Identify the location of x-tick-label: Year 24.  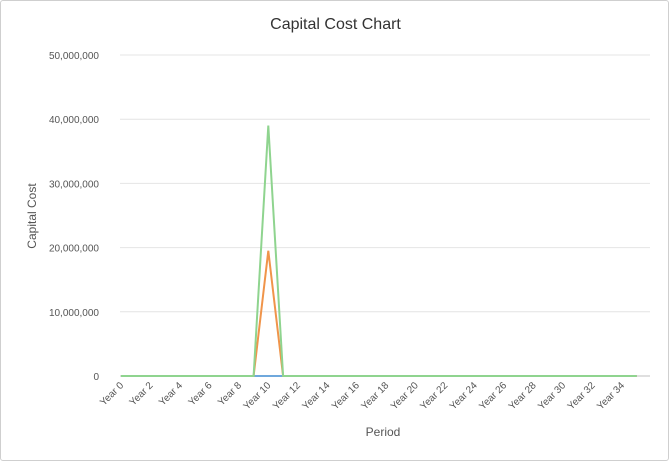
(464, 396).